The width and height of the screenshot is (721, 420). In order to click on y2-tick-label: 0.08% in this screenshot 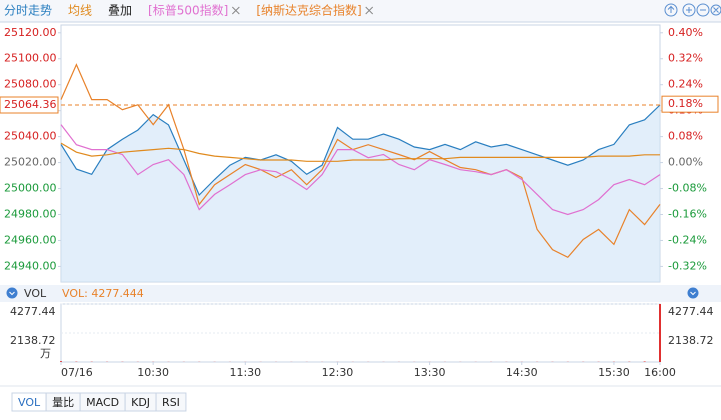, I will do `click(685, 136)`.